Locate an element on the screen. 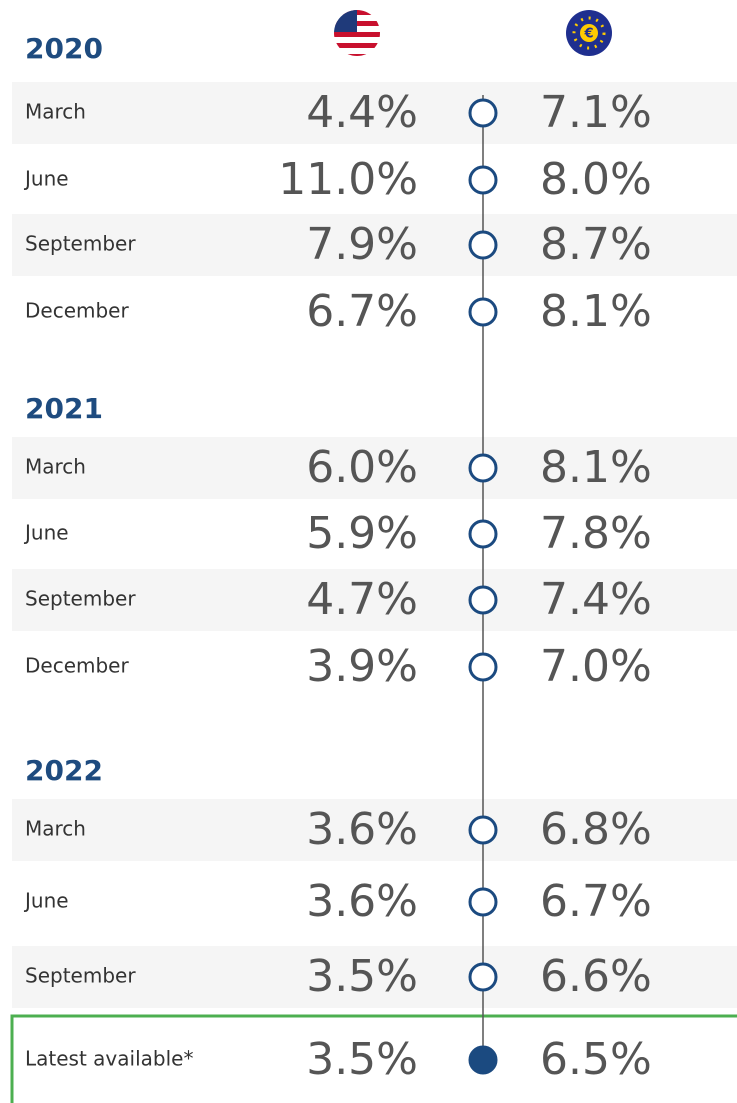 Image resolution: width=737 pixels, height=1103 pixels. eu-value: 7.0% is located at coordinates (596, 666).